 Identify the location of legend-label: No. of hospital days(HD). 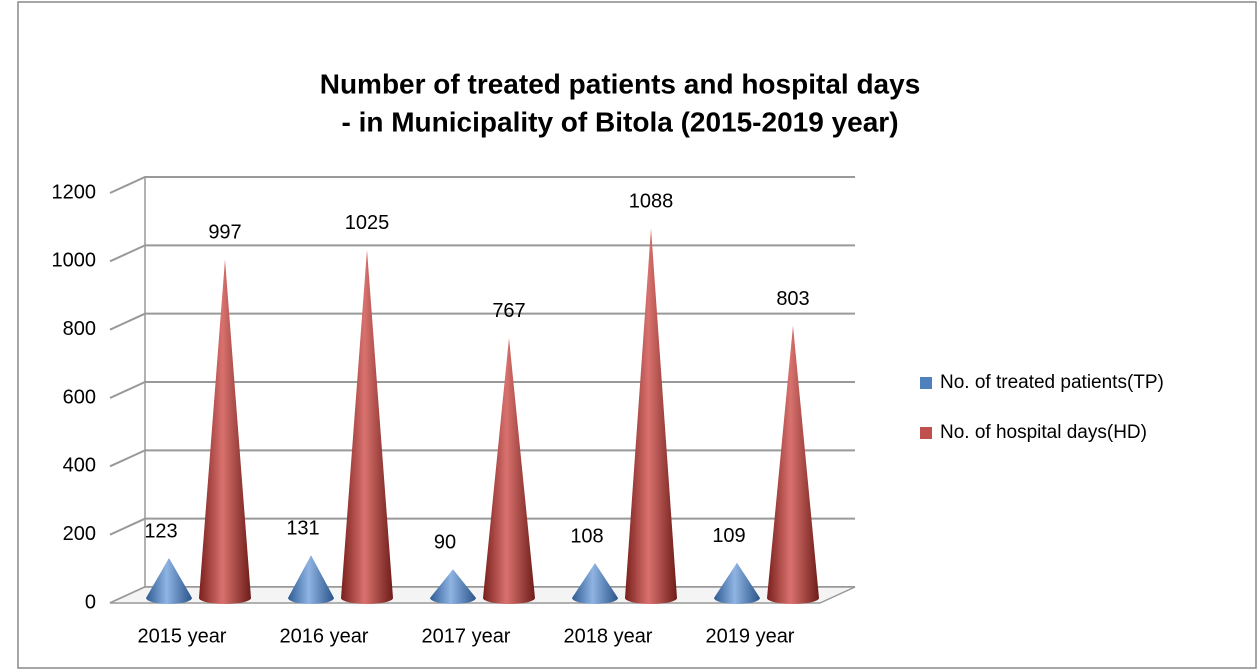
(1043, 432).